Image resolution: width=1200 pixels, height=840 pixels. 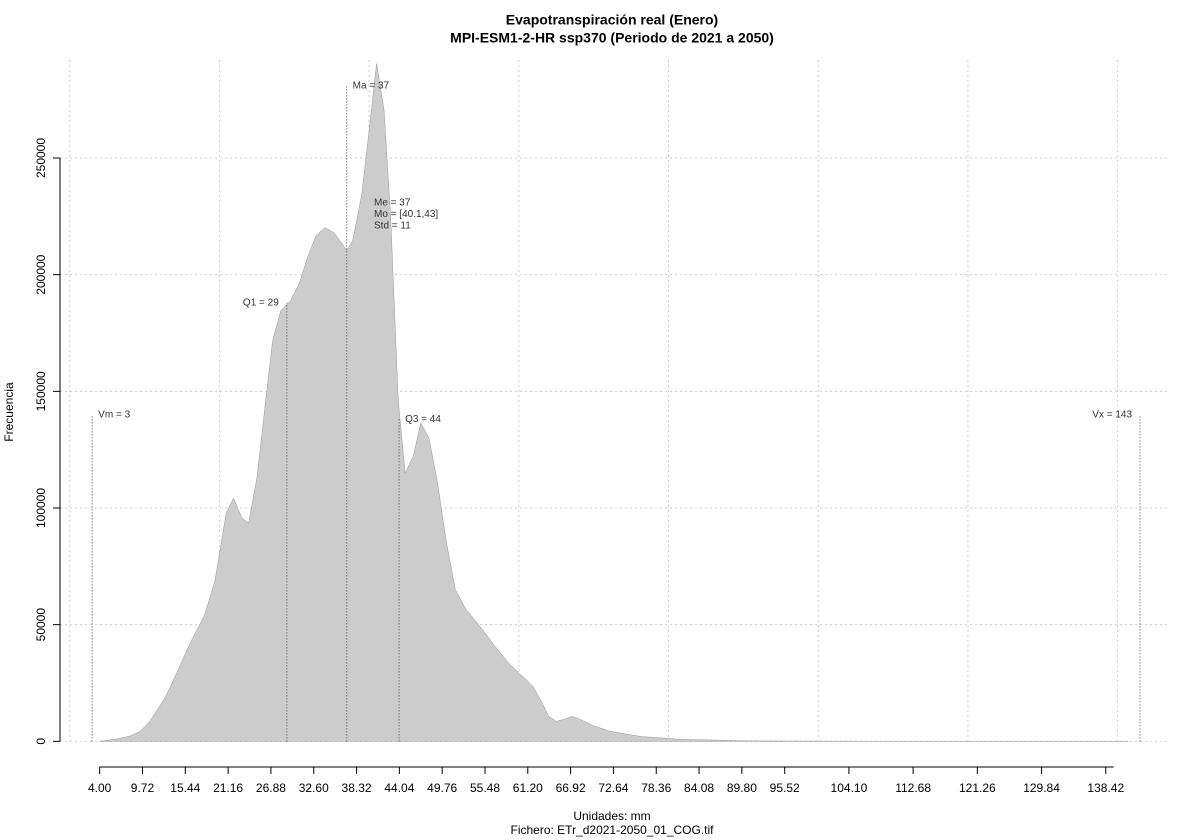 What do you see at coordinates (357, 788) in the screenshot?
I see `x-tick-label: 38.32` at bounding box center [357, 788].